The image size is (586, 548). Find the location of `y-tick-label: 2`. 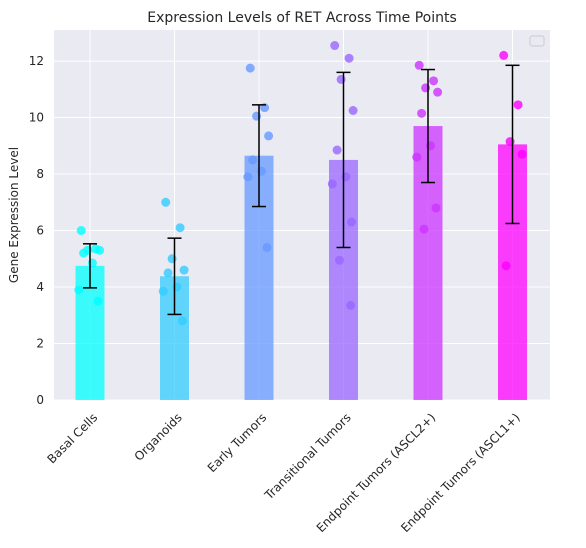

y-tick-label: 2 is located at coordinates (40, 344).